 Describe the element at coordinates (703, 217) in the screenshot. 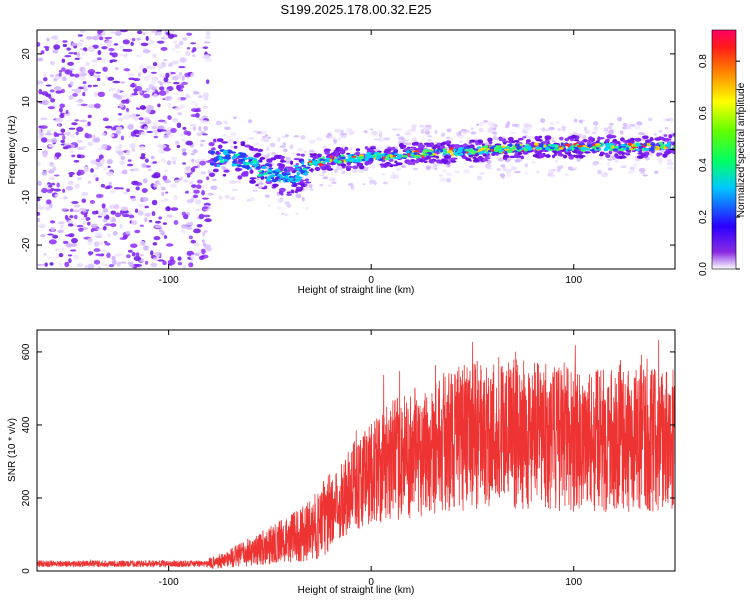

I see `colorbar-tick-label: 0.2` at that location.